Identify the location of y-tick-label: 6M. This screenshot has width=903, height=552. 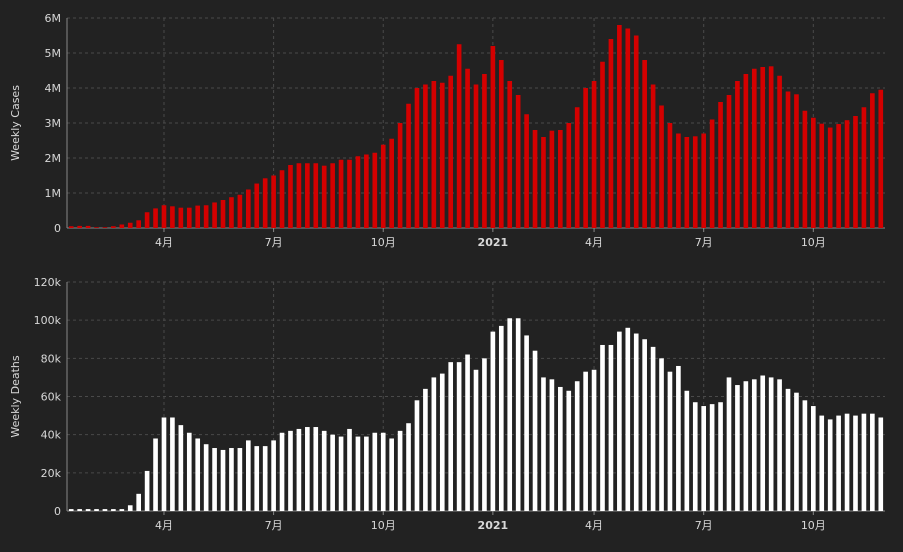
(53, 18).